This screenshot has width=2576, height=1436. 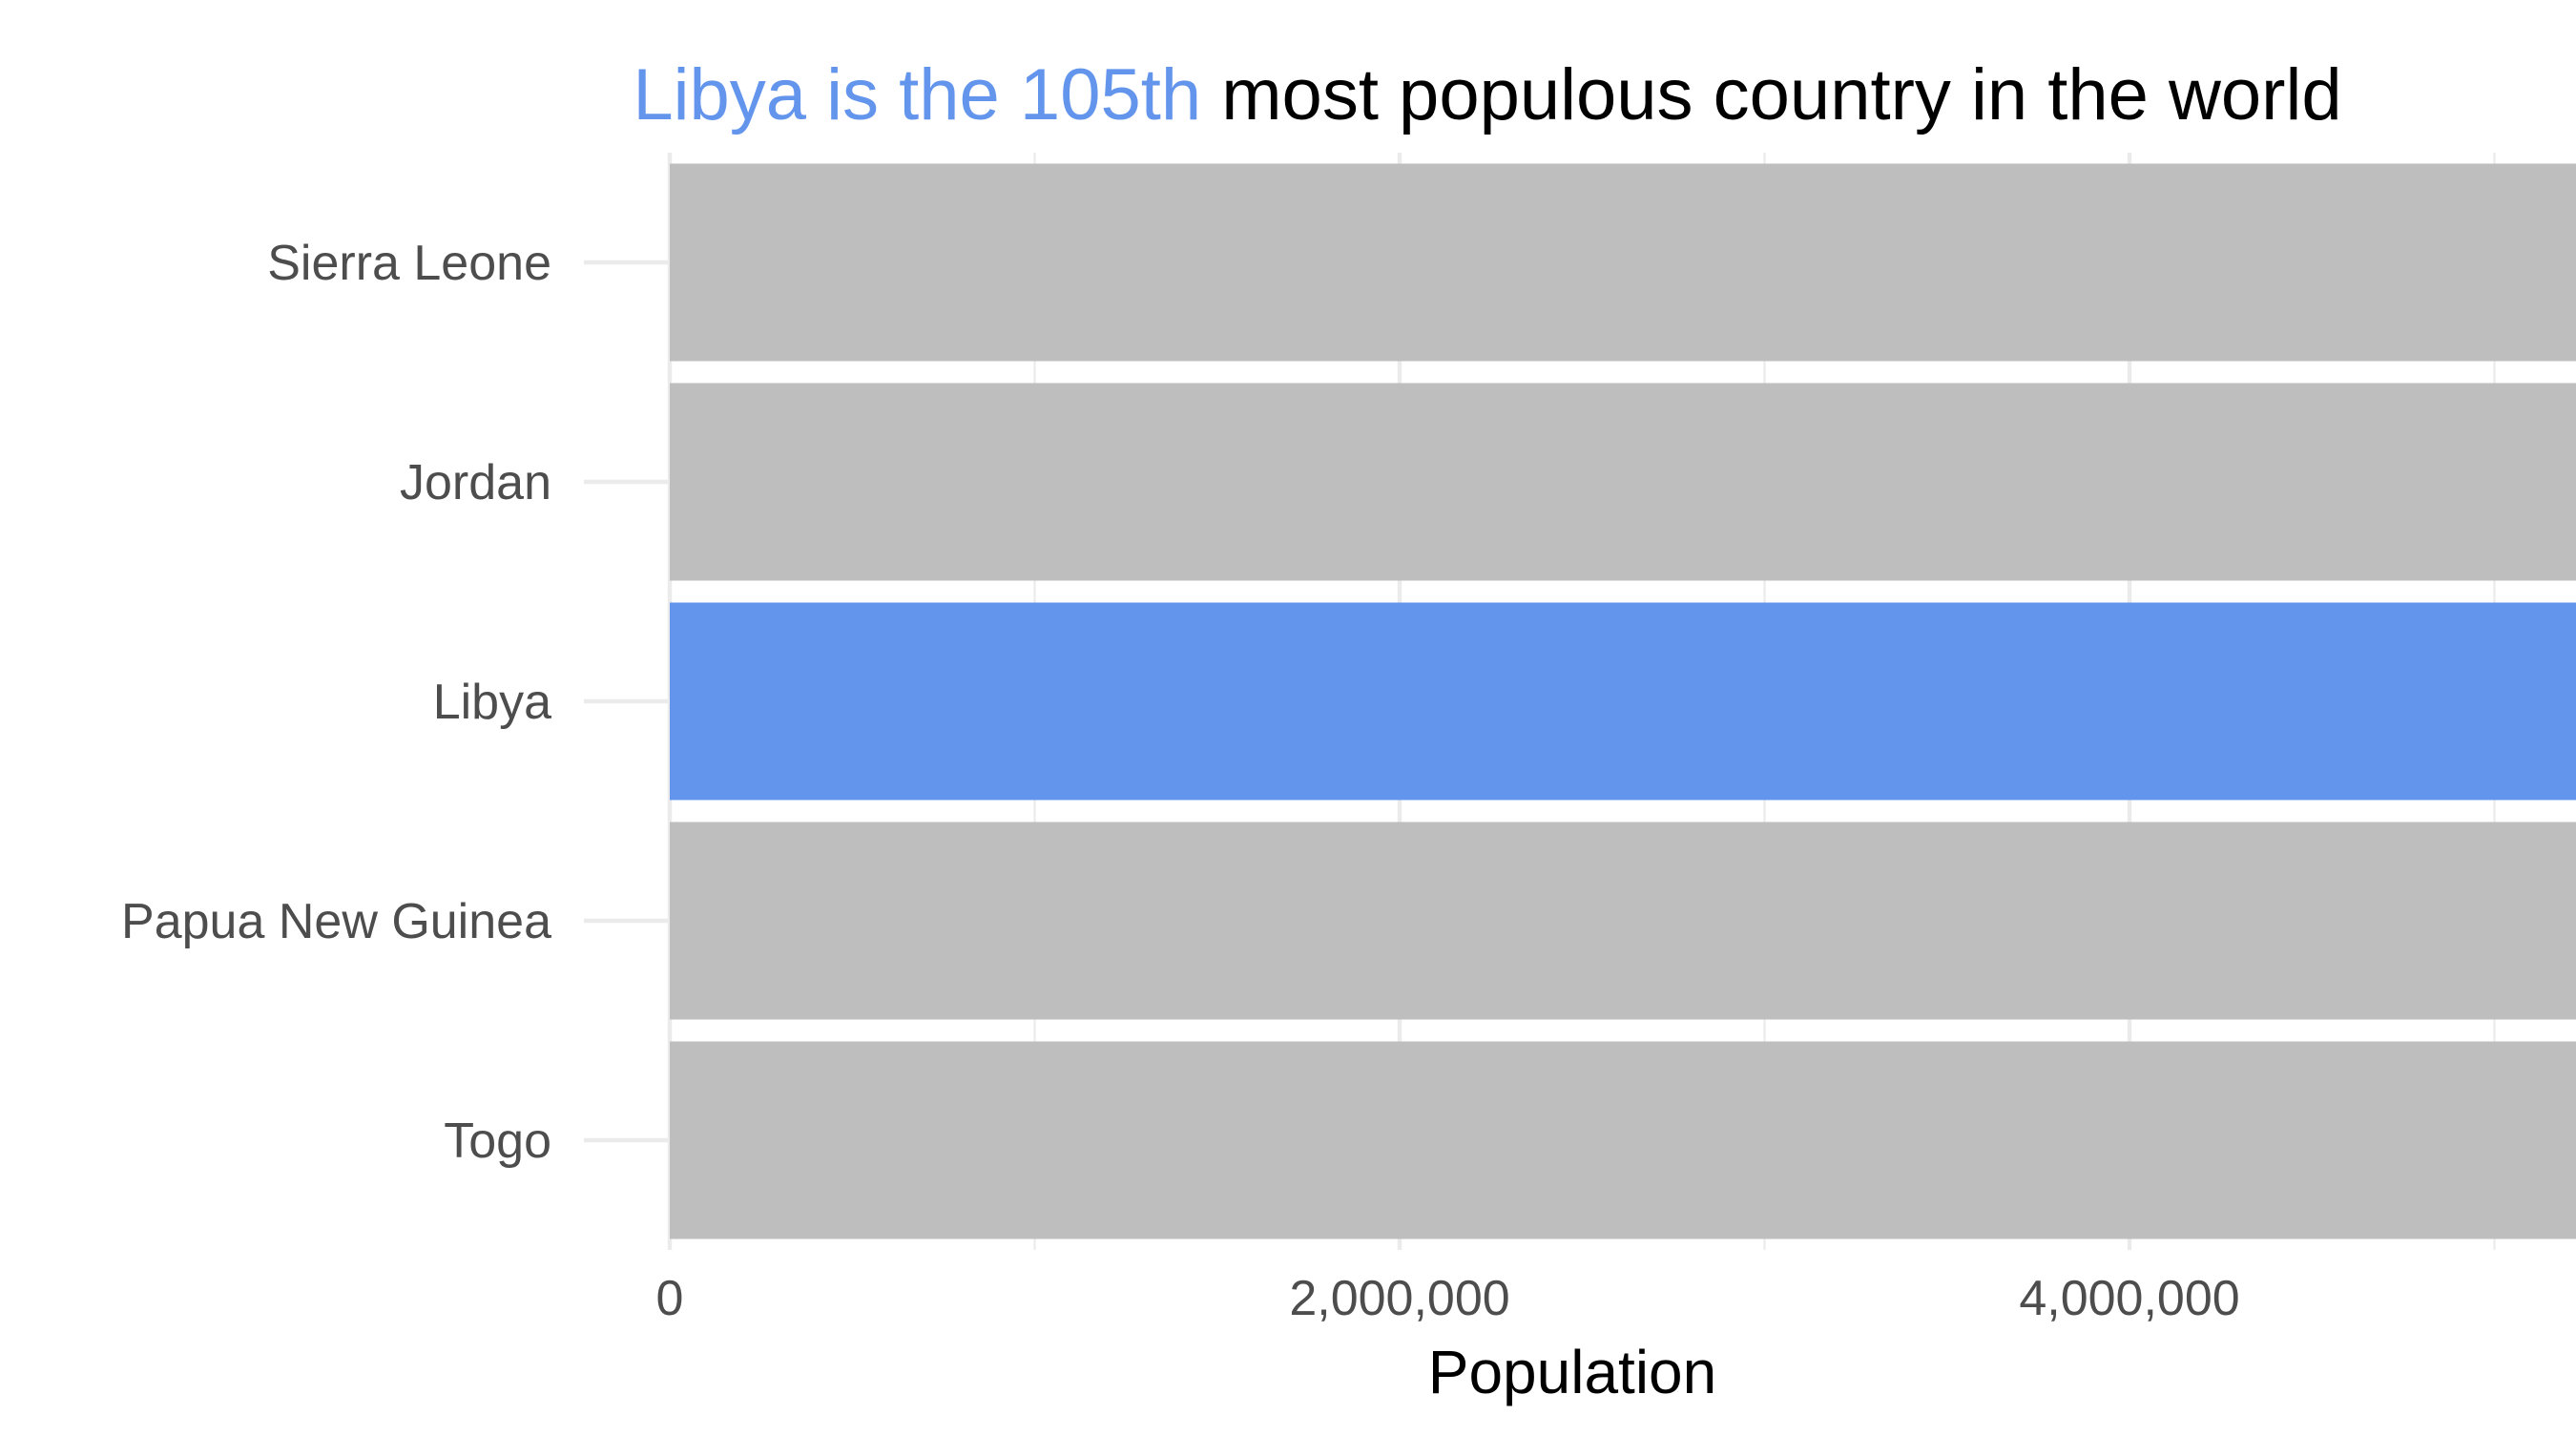 I want to click on y-tick-label: Libya, so click(x=492, y=702).